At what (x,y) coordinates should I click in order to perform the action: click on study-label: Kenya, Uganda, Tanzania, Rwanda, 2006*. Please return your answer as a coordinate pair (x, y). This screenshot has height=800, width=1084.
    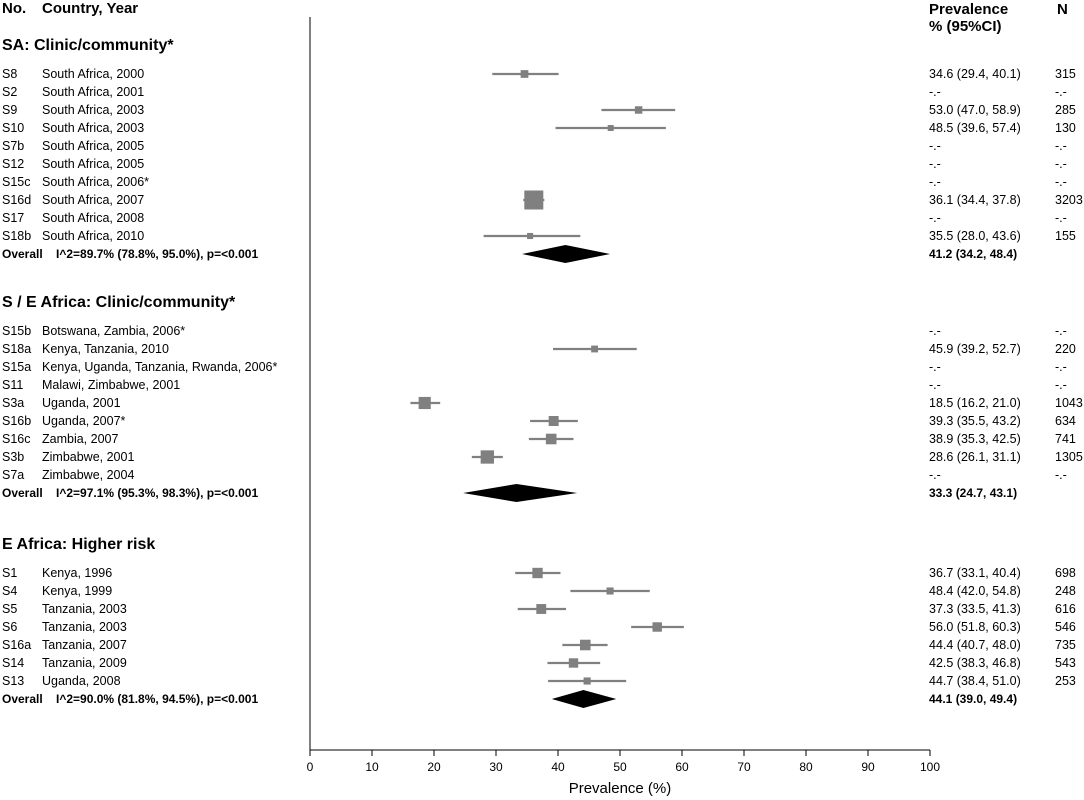
    Looking at the image, I should click on (159, 367).